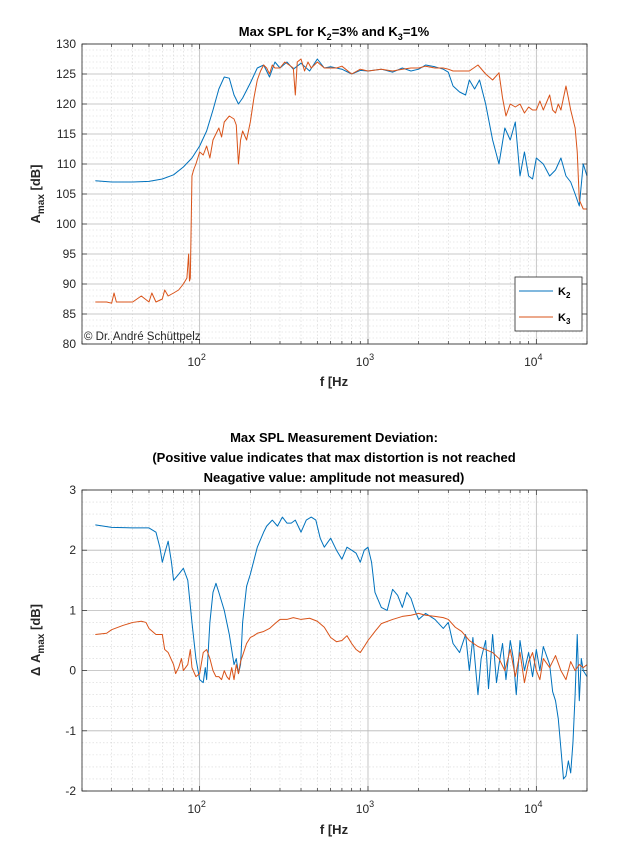 This screenshot has height=852, width=620. What do you see at coordinates (70, 254) in the screenshot?
I see `y-tick-label: 95` at bounding box center [70, 254].